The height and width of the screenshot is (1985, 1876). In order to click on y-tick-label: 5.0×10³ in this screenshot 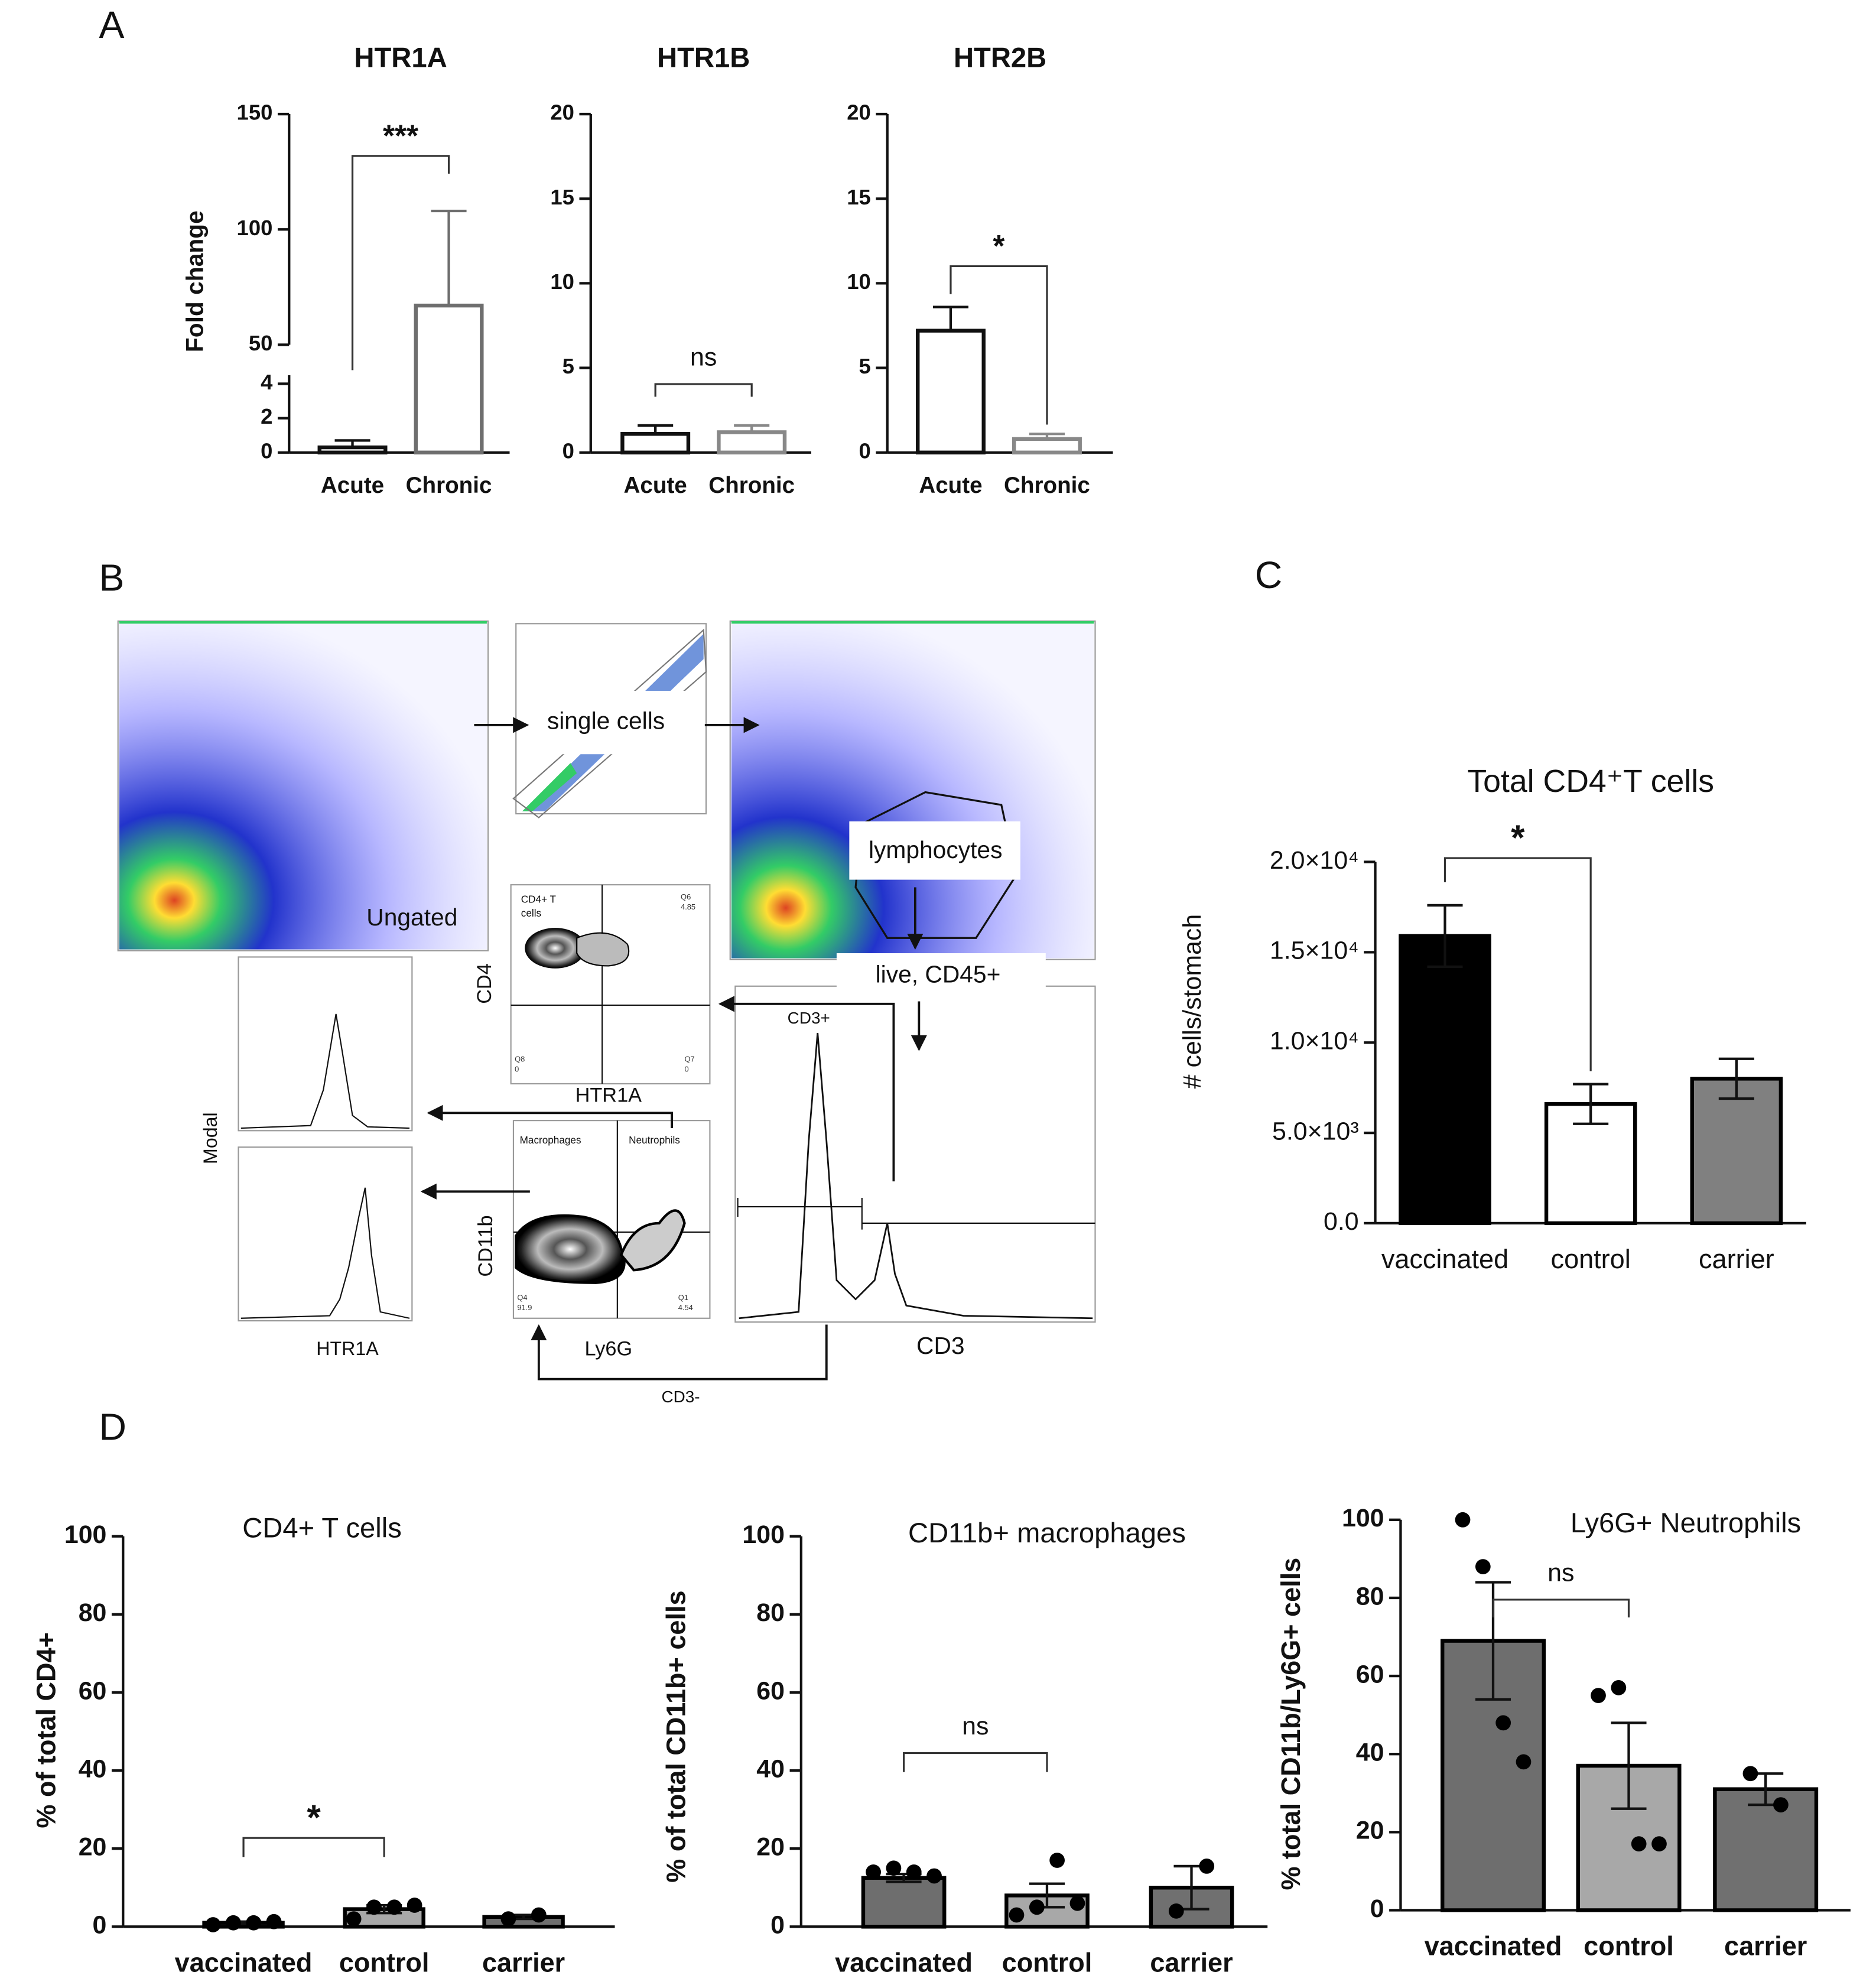, I will do `click(1315, 1131)`.